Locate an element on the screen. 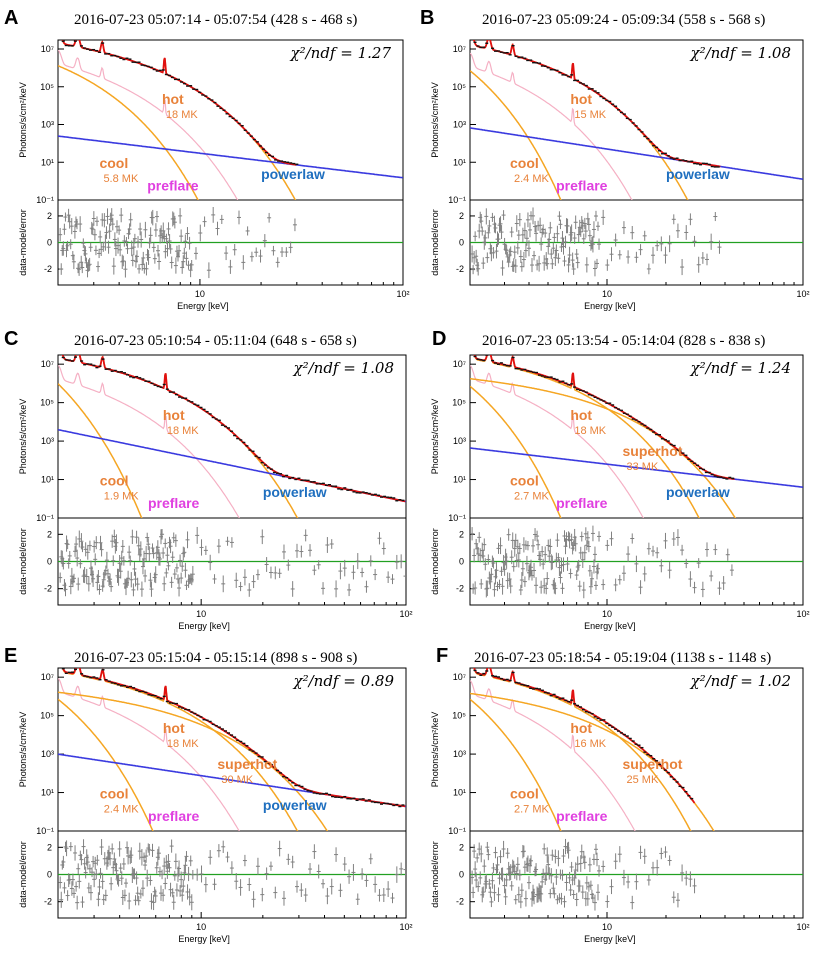 This screenshot has width=830, height=963. panel-letter: D is located at coordinates (439, 339).